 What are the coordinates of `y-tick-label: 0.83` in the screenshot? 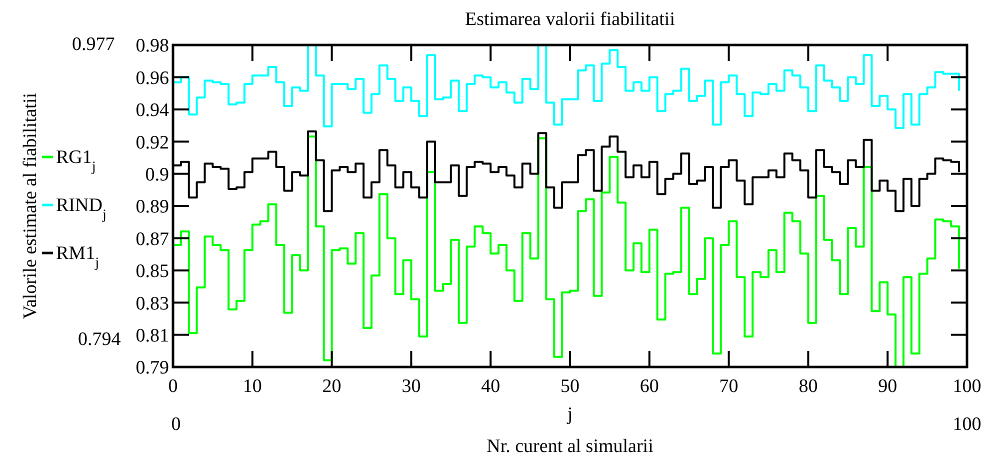 It's located at (152, 303).